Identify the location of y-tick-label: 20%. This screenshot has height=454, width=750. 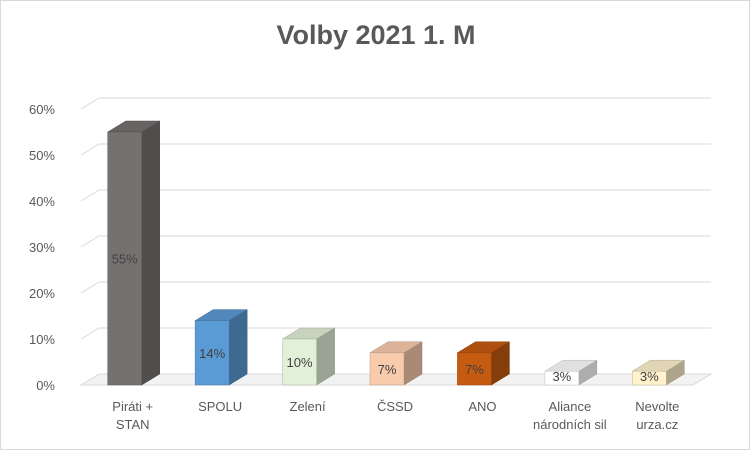
(42, 293).